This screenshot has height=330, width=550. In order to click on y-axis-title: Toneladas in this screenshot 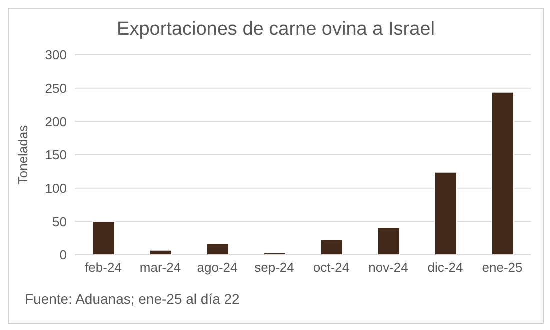, I will do `click(23, 154)`.